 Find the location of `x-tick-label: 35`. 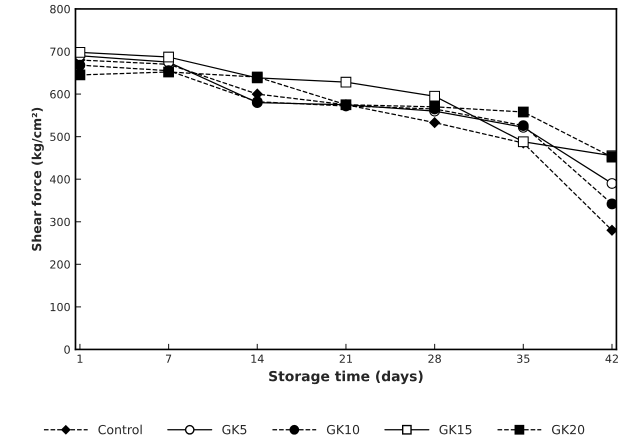

x-tick-label: 35 is located at coordinates (523, 358).